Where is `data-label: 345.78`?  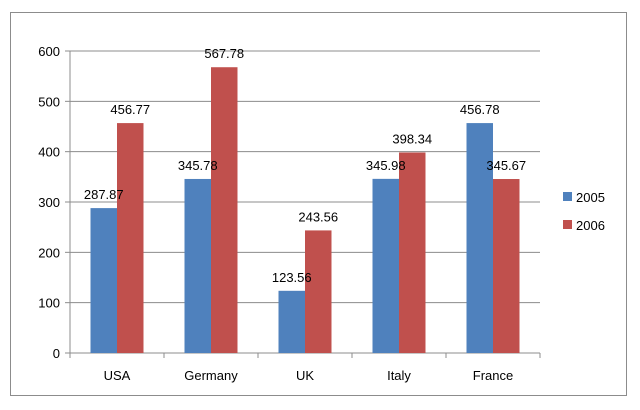 data-label: 345.78 is located at coordinates (198, 165).